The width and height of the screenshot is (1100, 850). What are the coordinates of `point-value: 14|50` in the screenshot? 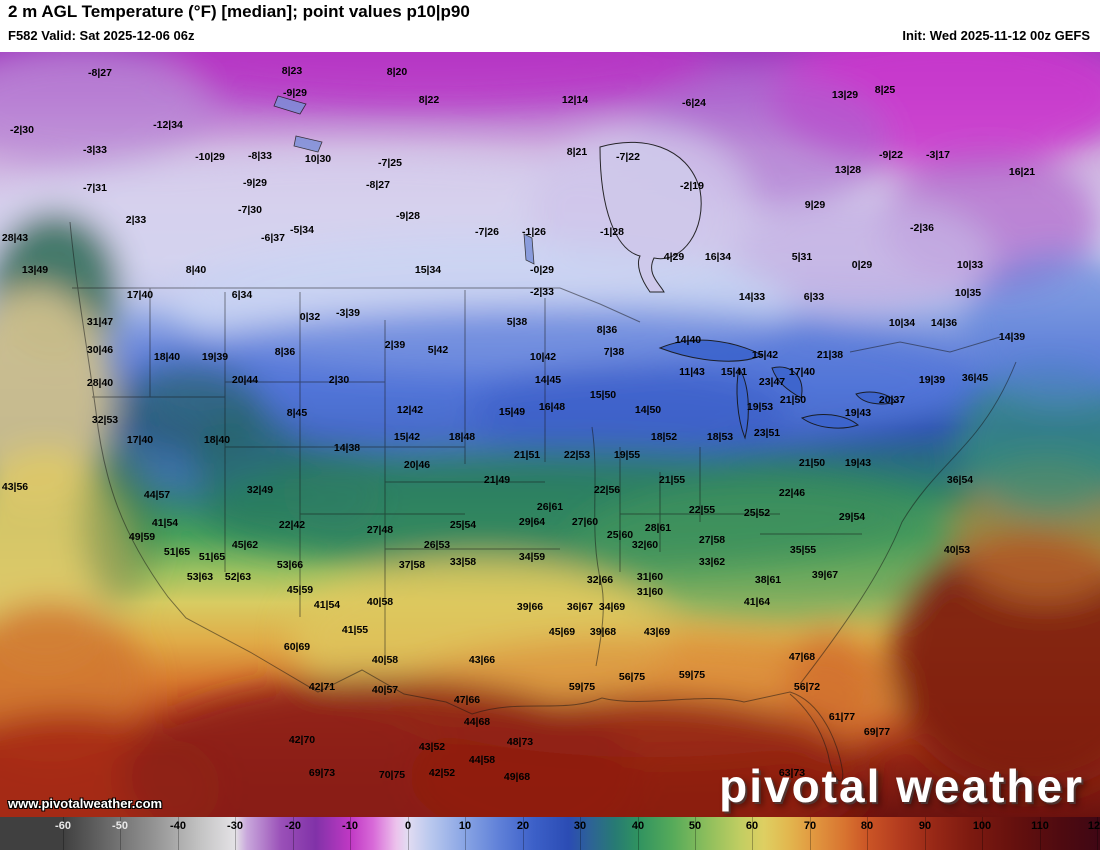 It's located at (648, 409).